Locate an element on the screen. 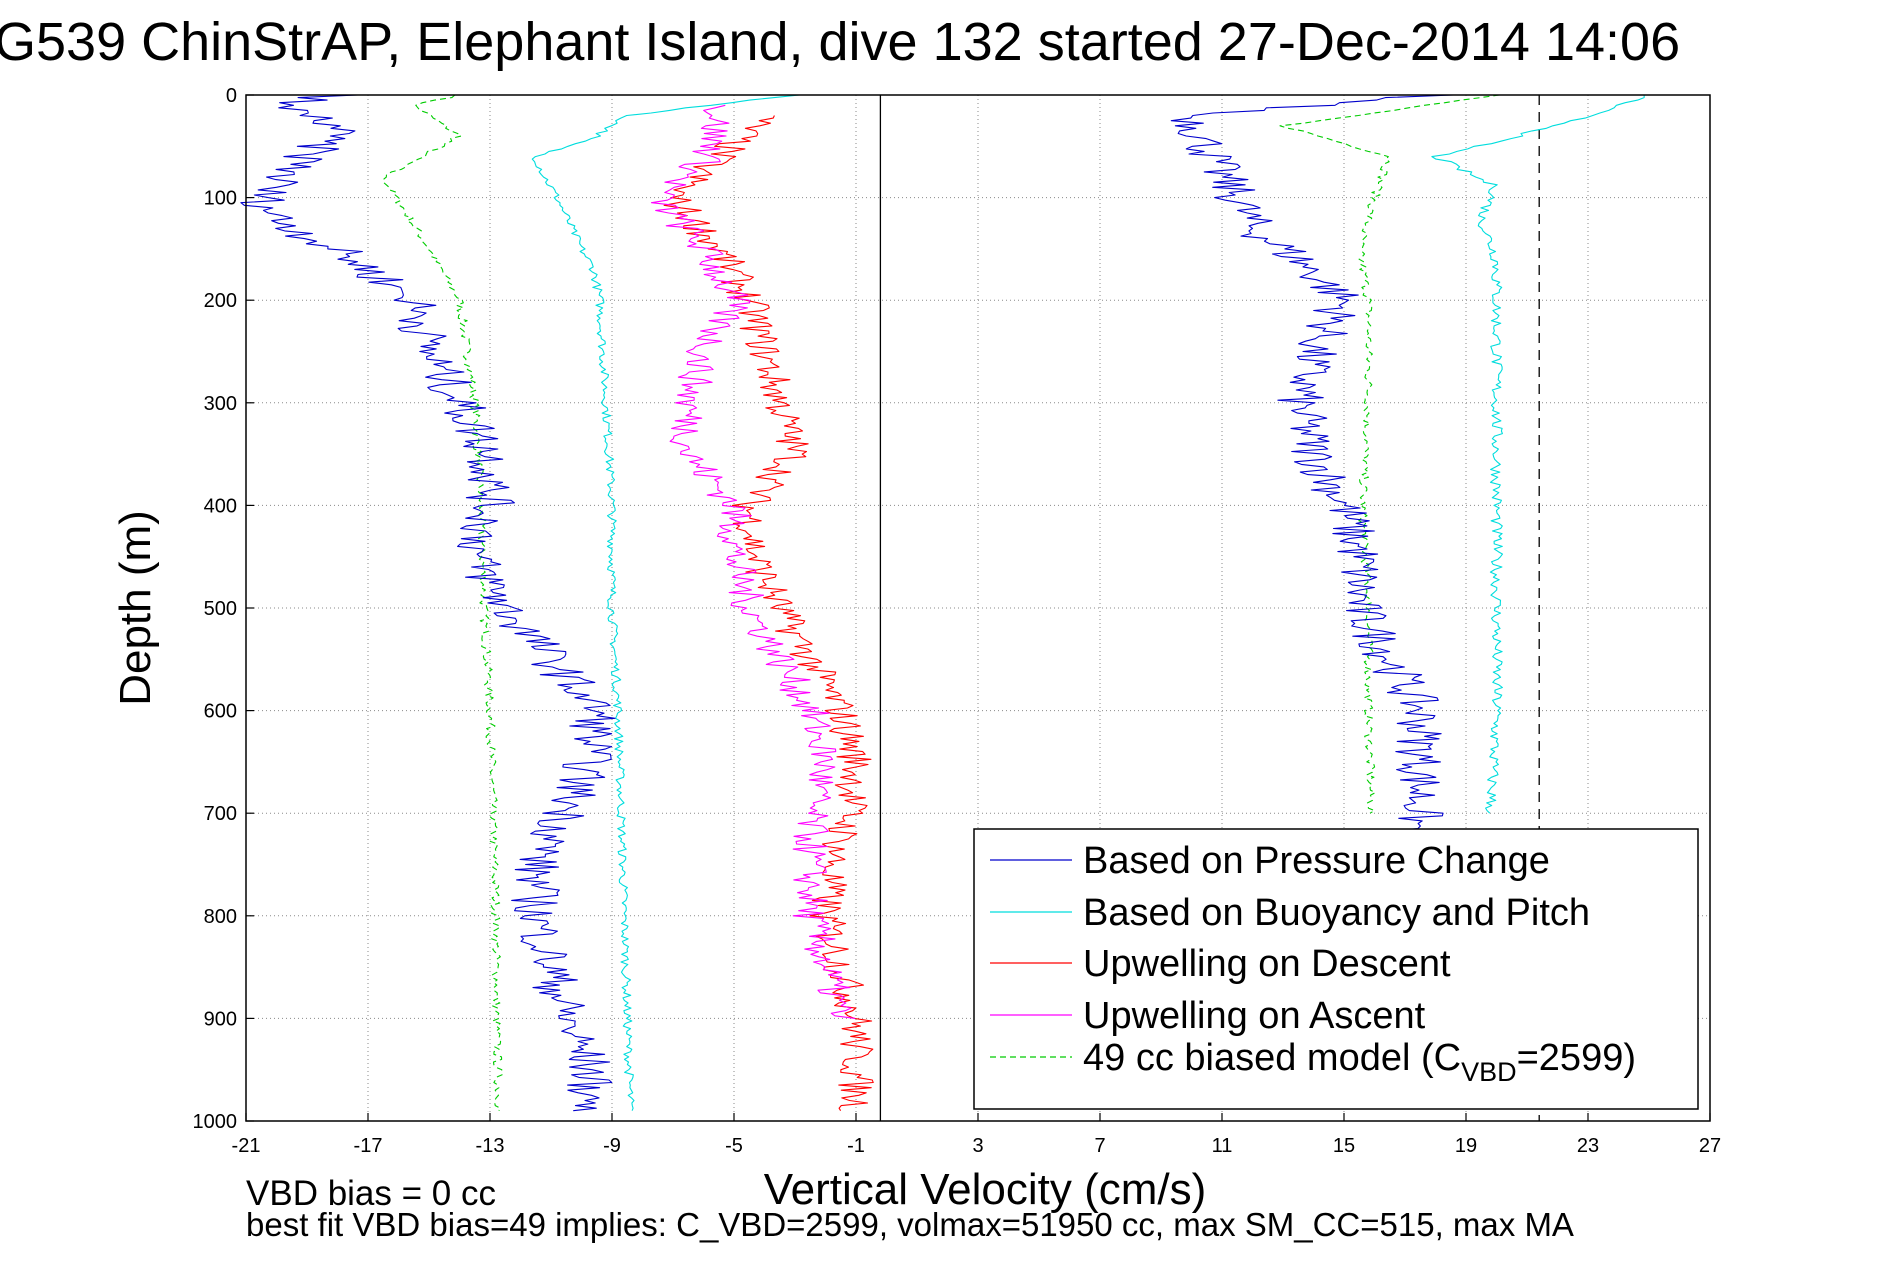  footer-vbd-bias: VBD bias = 0 cc is located at coordinates (371, 1193).